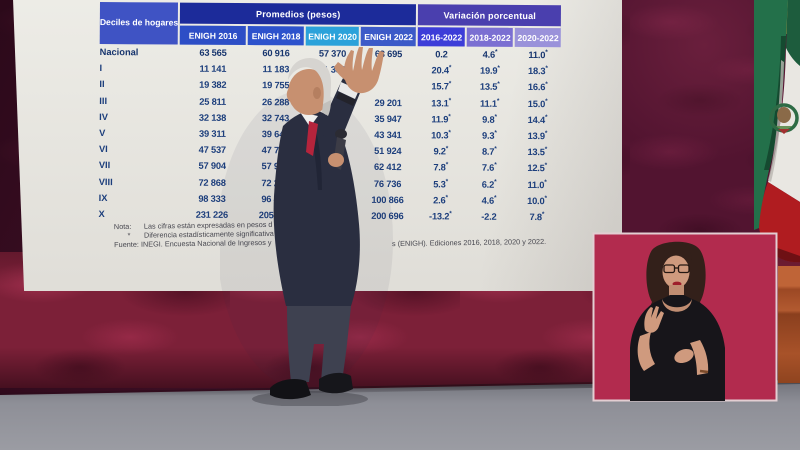 The width and height of the screenshot is (800, 450). Describe the element at coordinates (441, 86) in the screenshot. I see `table-cell: 15.7*` at that location.